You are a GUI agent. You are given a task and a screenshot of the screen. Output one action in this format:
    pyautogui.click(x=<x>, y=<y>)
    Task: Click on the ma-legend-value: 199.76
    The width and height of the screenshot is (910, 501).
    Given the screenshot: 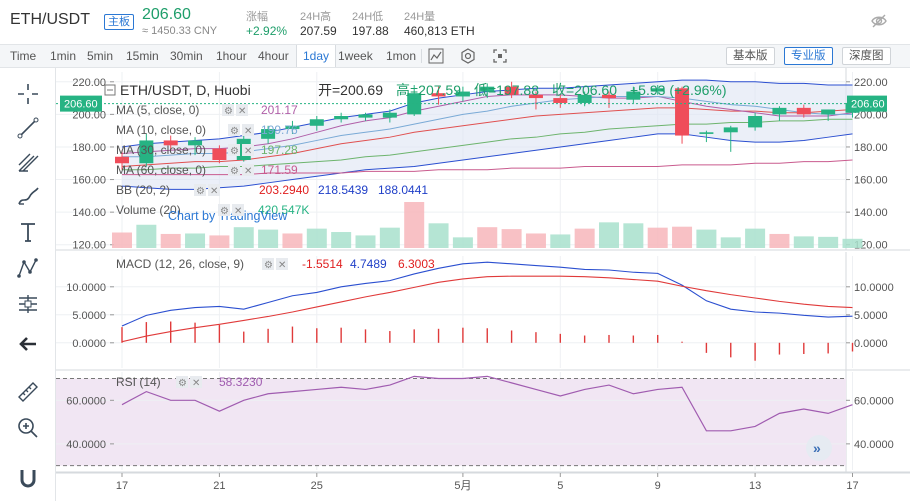 What is the action you would take?
    pyautogui.click(x=279, y=130)
    